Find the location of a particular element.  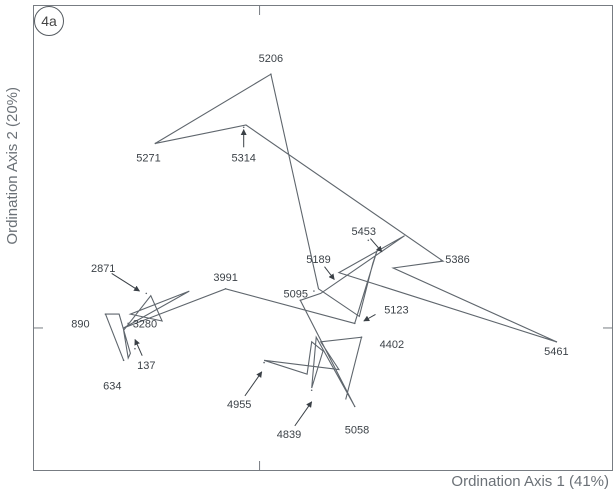

y-axis-label: Ordination Axis 2 (20%) is located at coordinates (12, 166).